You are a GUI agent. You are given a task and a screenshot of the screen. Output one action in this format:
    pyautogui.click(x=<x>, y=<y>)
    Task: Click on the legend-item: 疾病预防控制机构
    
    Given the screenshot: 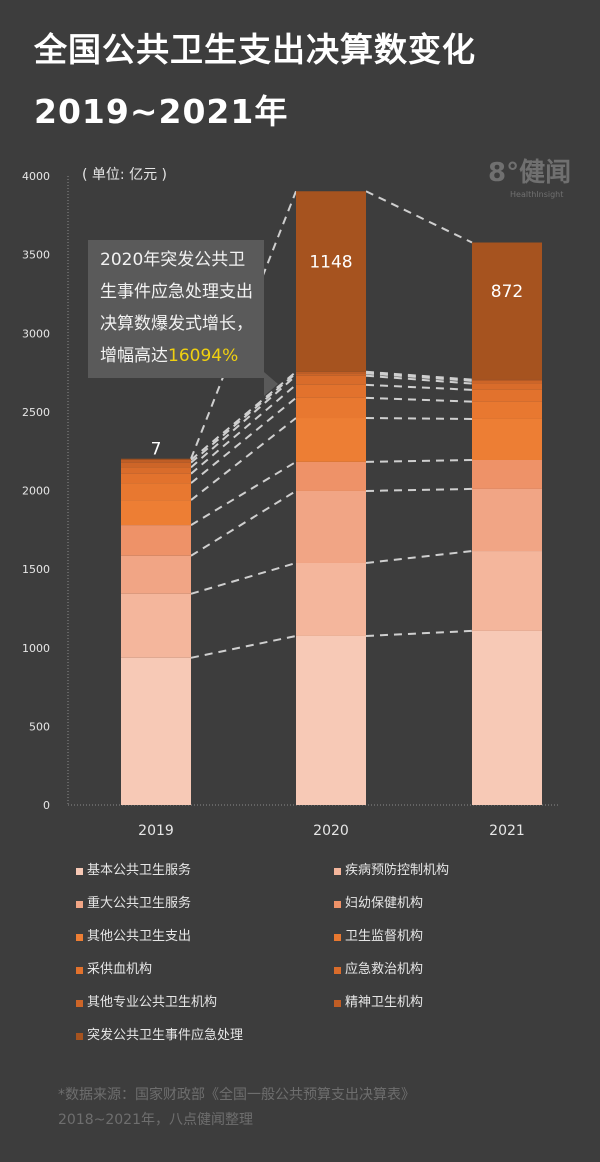 What is the action you would take?
    pyautogui.click(x=391, y=871)
    